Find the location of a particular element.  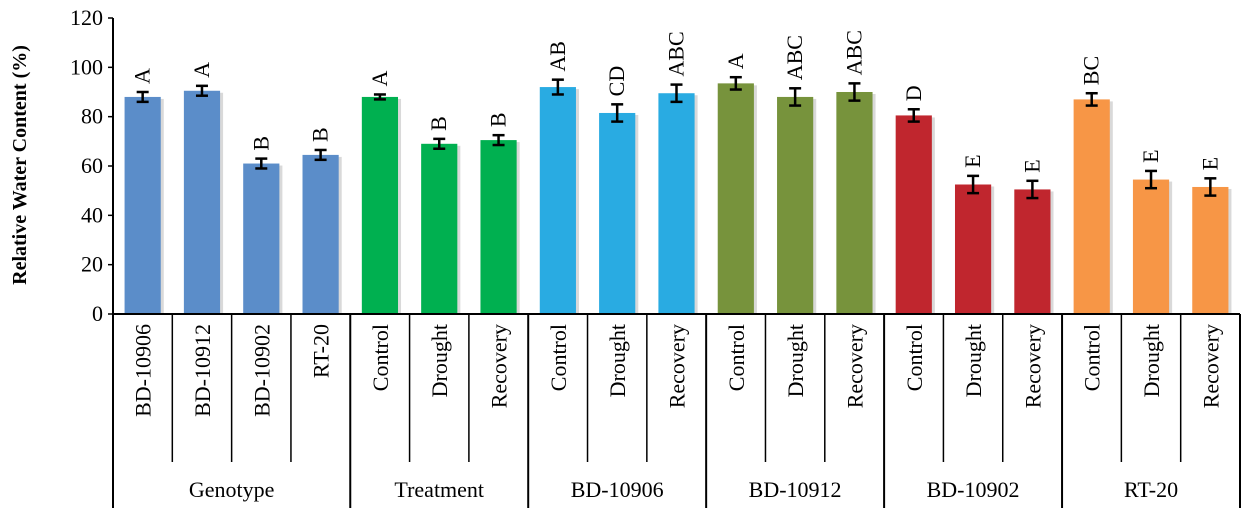

y-tick-label: 0 is located at coordinates (97, 313).